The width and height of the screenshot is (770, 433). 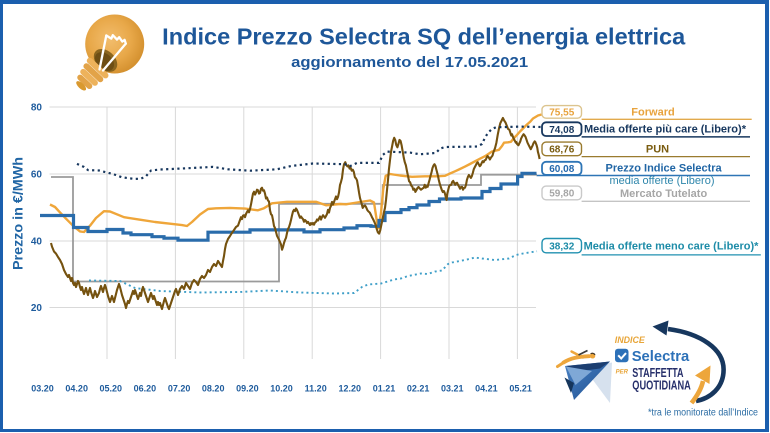 What do you see at coordinates (561, 194) in the screenshot?
I see `svg-text: 59,80` at bounding box center [561, 194].